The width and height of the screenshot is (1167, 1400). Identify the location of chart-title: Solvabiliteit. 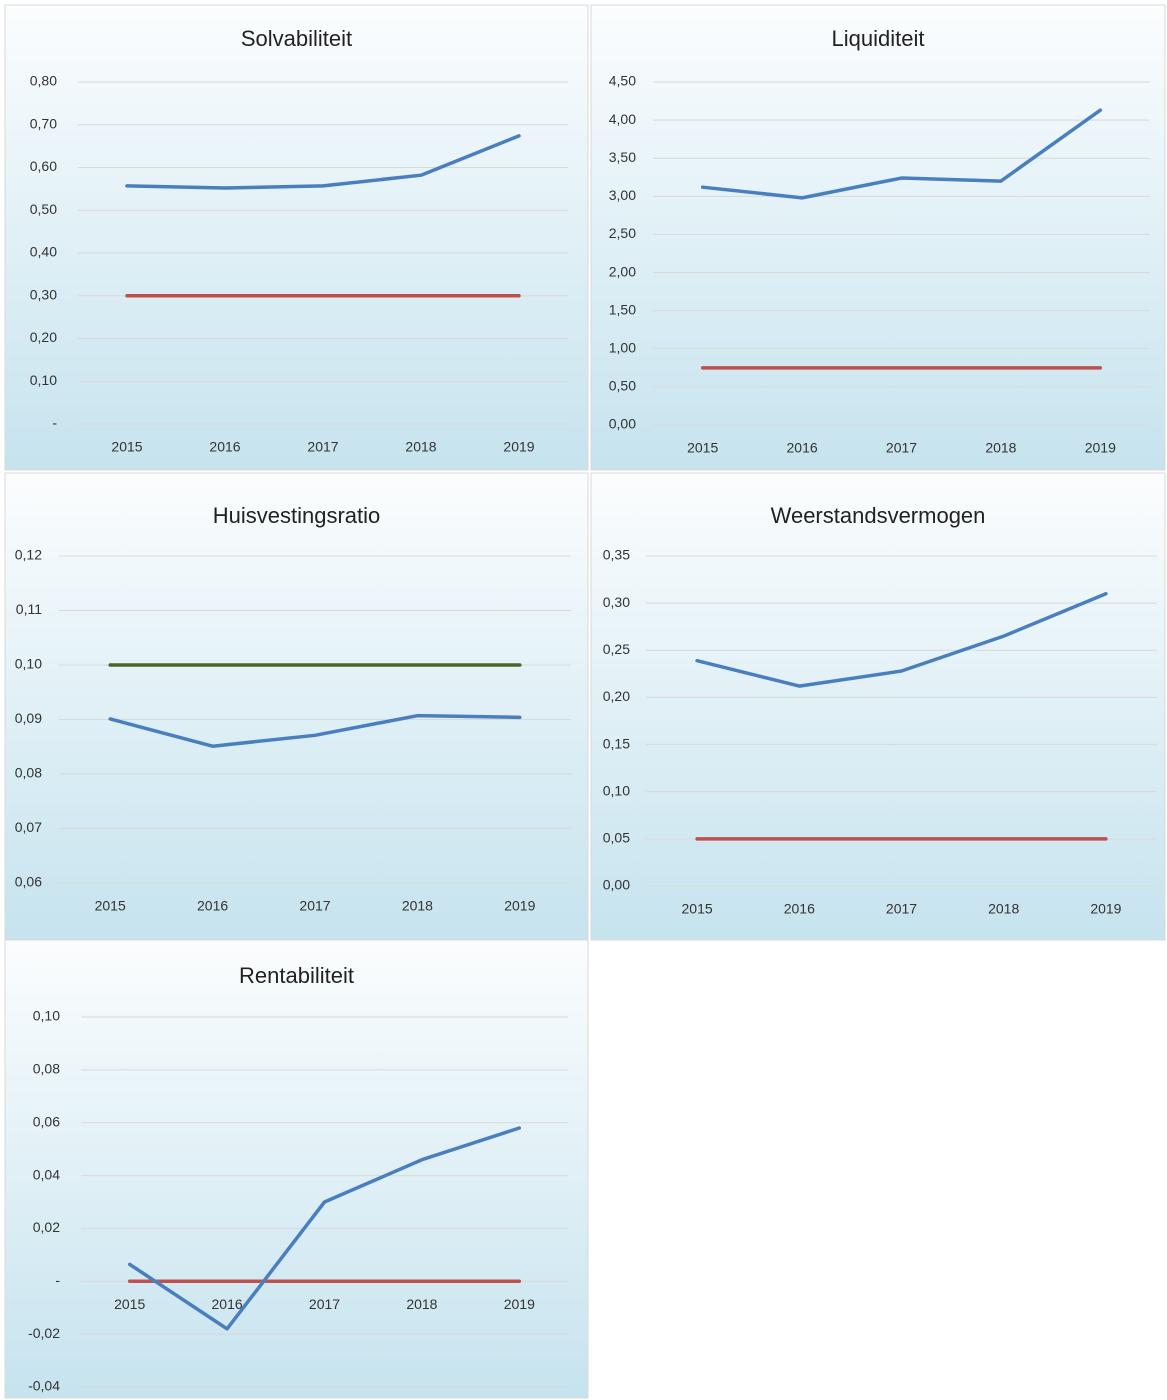
(296, 38).